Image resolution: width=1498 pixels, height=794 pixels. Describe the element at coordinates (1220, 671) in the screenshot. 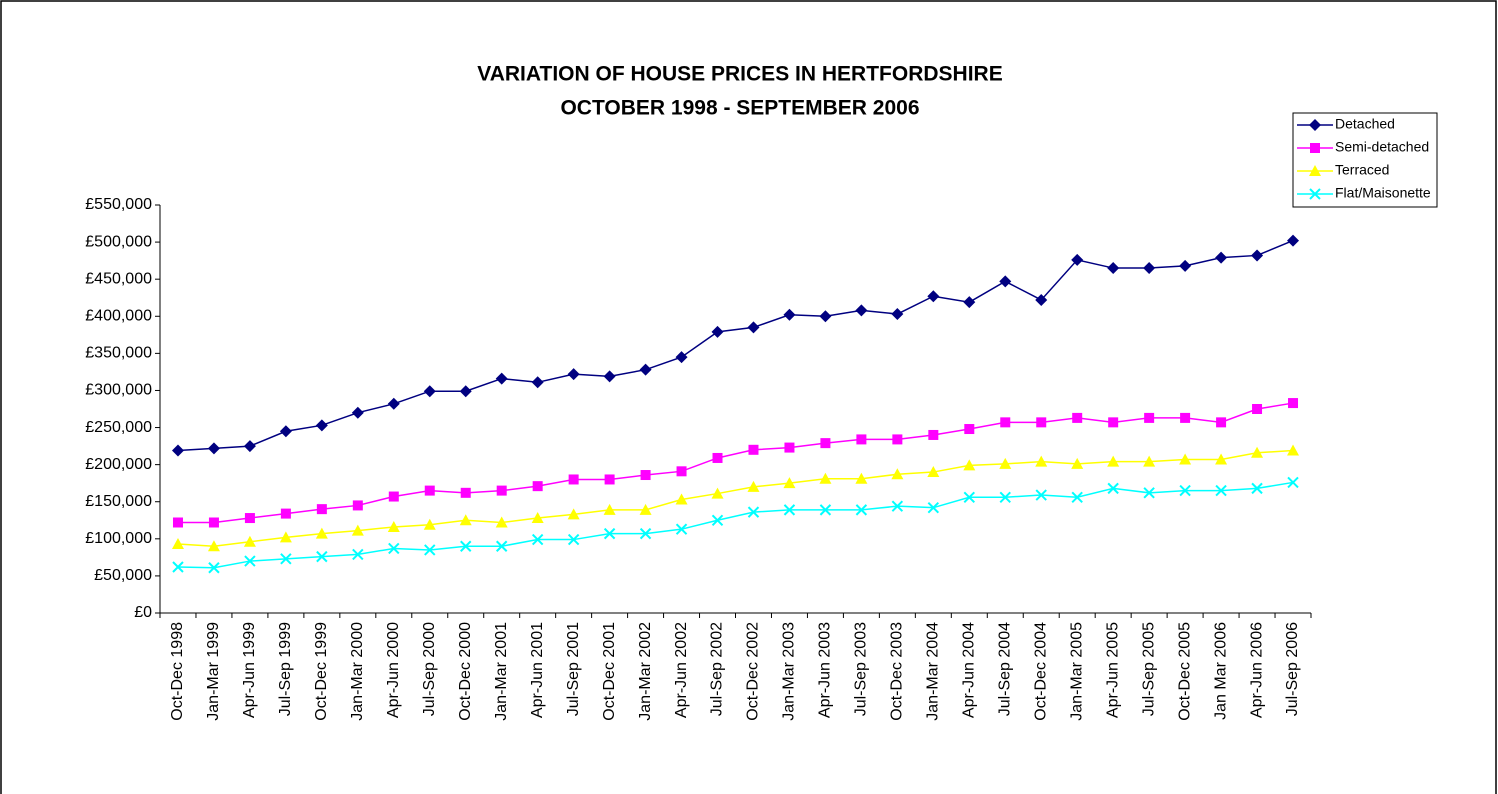

I see `x-tick-label: Jan Mar 2006` at that location.